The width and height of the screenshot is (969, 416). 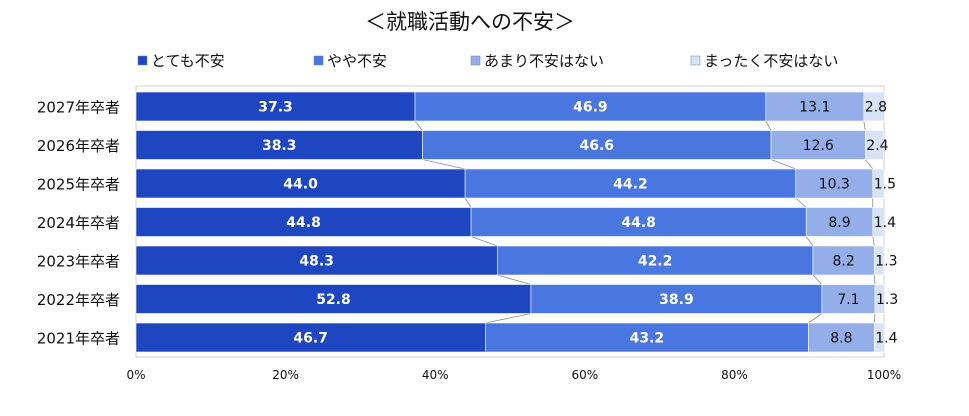 I want to click on x-tick-label-4: 60%, so click(x=584, y=375).